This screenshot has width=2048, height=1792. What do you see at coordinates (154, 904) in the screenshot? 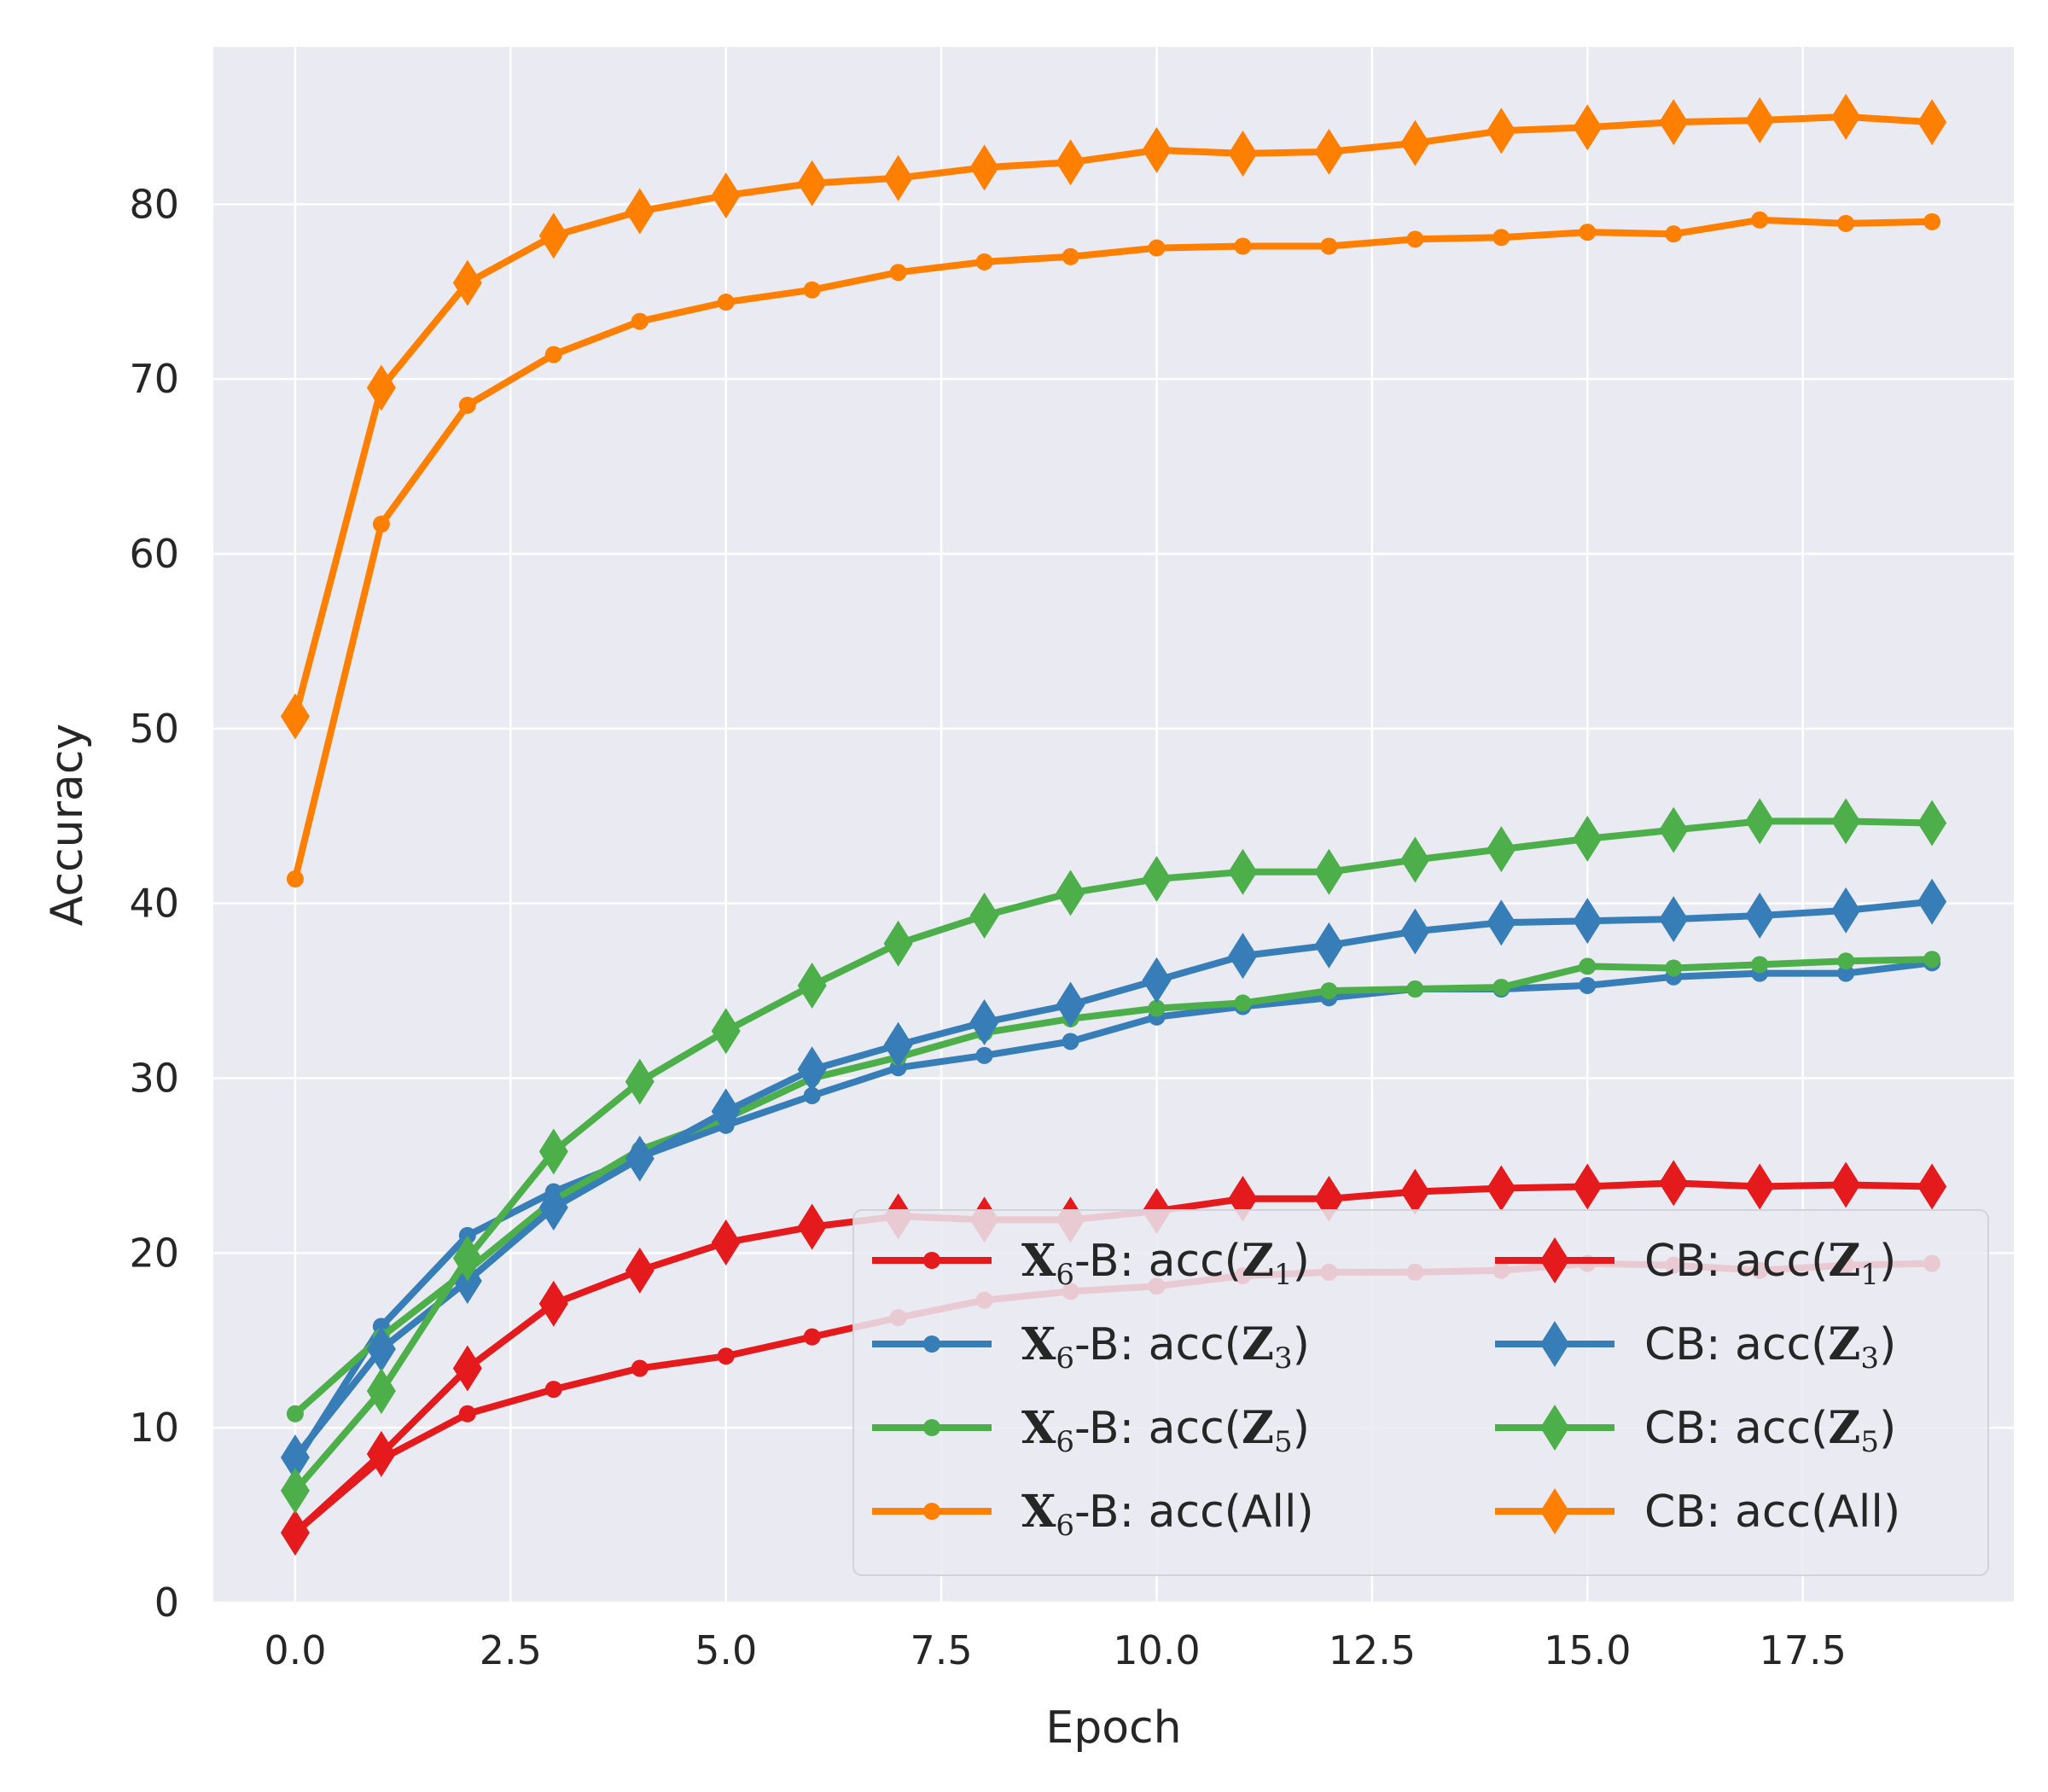
I see `y-tick-label: 40` at bounding box center [154, 904].